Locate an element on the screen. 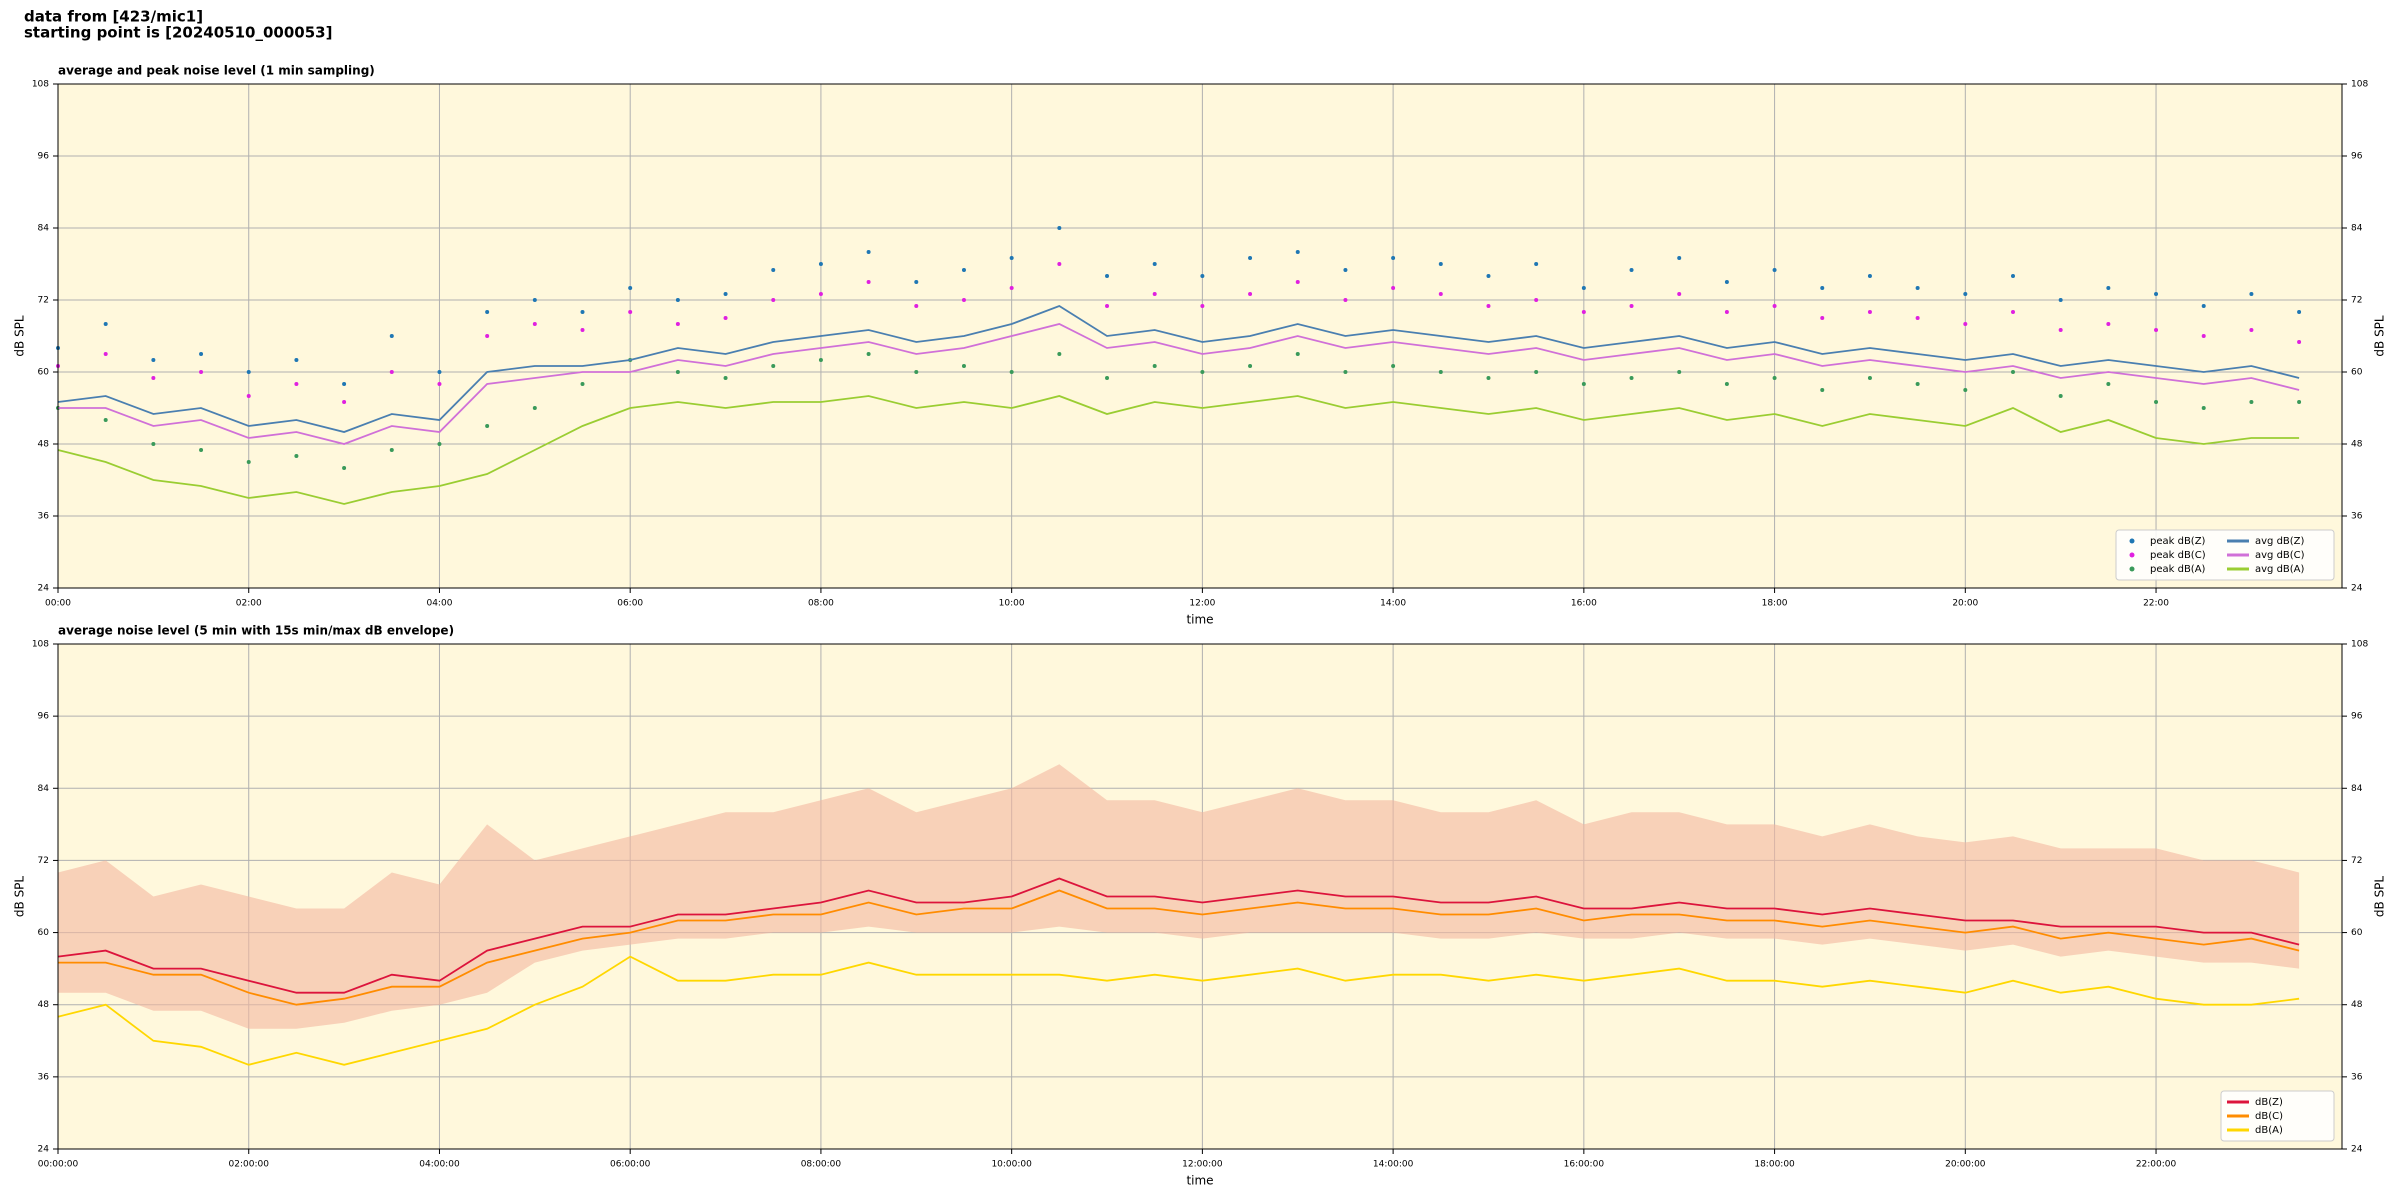 The image size is (2400, 1200). y-tick-label: 72 is located at coordinates (2356, 301).